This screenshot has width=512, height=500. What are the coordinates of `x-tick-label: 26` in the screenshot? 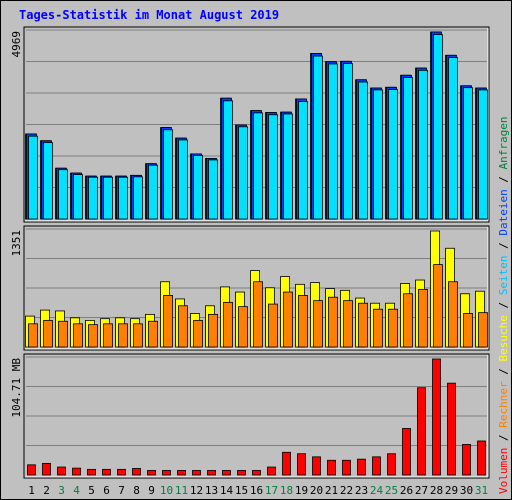 It's located at (406, 490).